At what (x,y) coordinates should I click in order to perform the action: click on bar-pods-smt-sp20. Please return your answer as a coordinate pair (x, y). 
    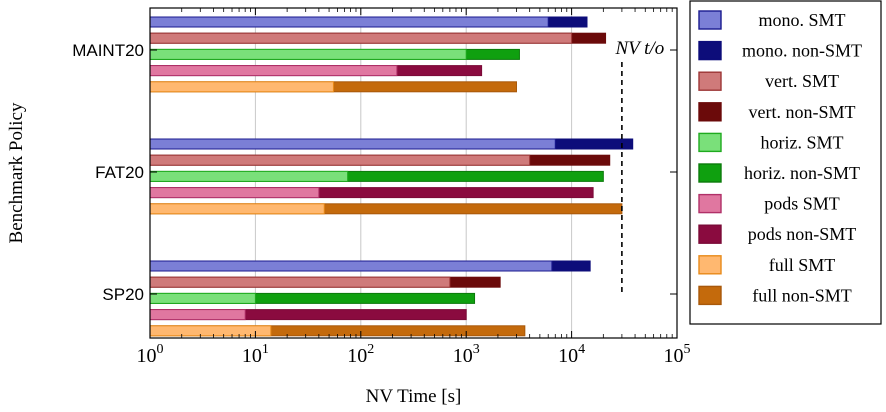
    Looking at the image, I should click on (197, 315).